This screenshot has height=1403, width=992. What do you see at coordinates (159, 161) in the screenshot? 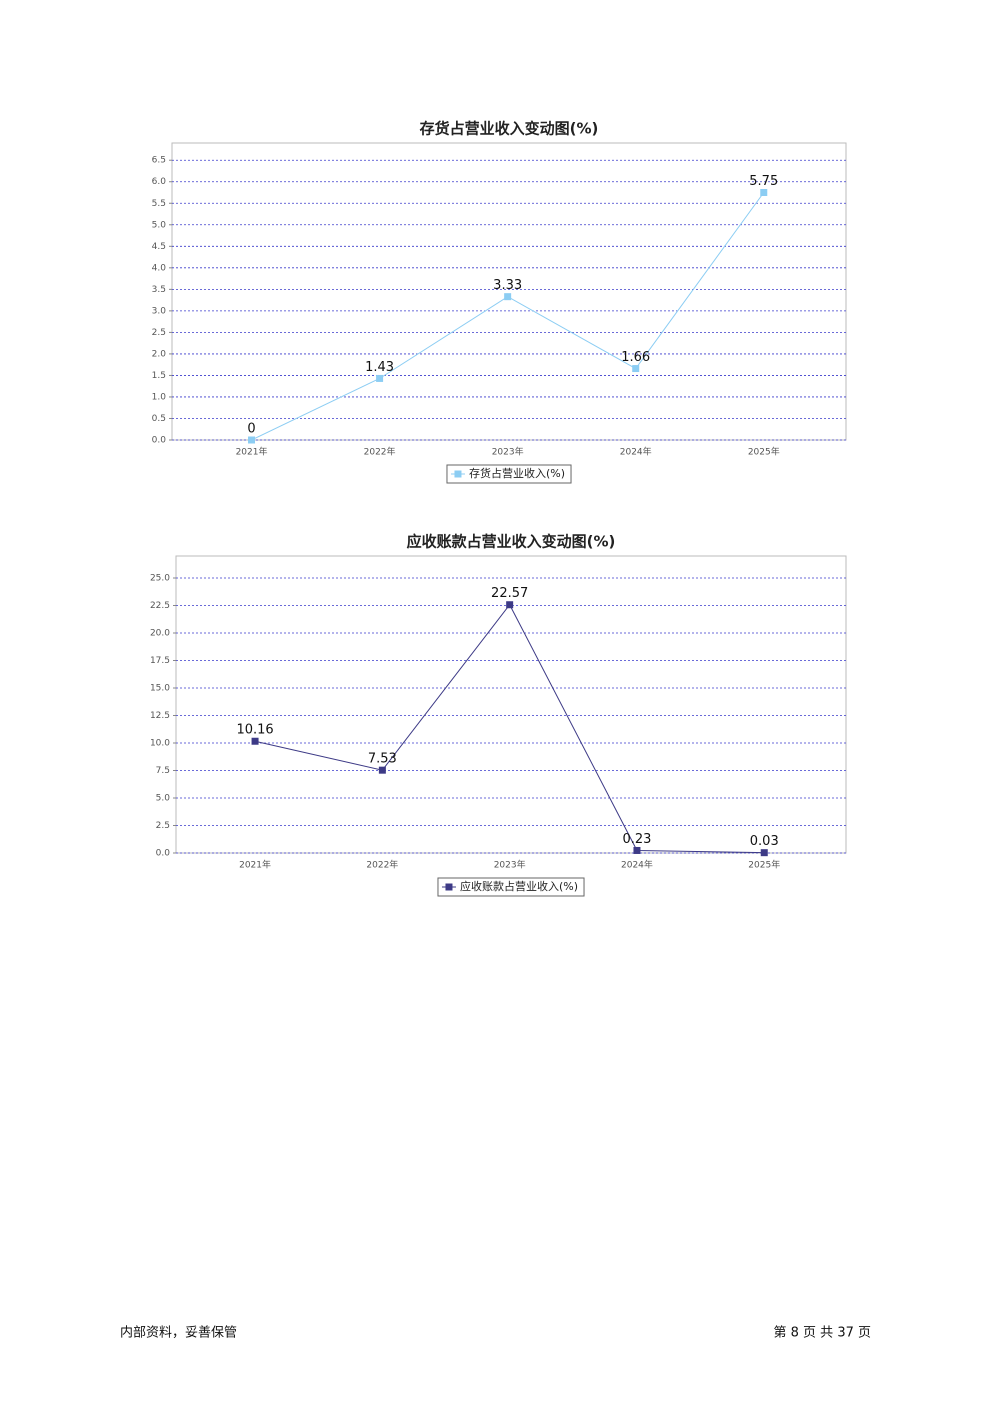
I see `y-tick-label: 6.5` at bounding box center [159, 161].